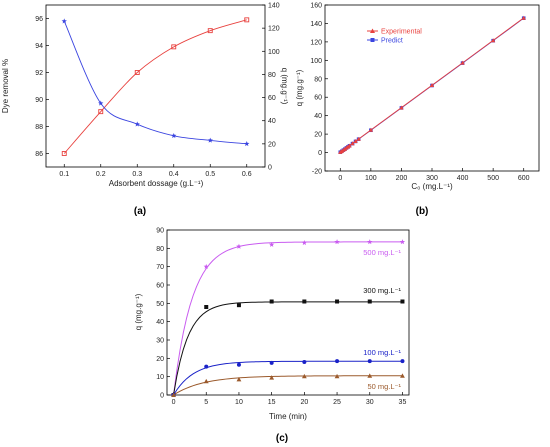 The height and width of the screenshot is (447, 550). I want to click on panel-c-series-3-fit, so click(288, 378).